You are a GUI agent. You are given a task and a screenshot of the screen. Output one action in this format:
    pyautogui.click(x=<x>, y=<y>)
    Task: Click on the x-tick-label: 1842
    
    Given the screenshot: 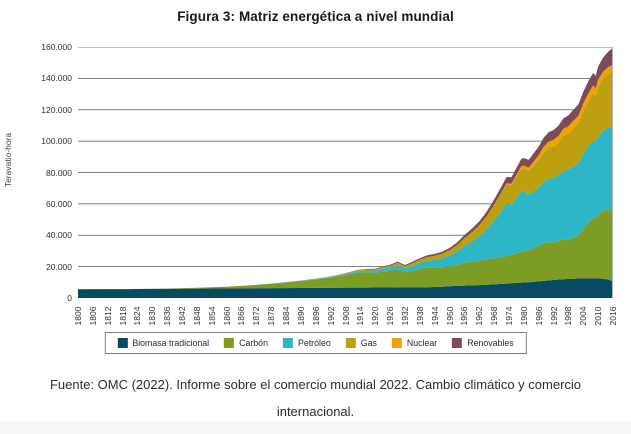 What is the action you would take?
    pyautogui.click(x=182, y=316)
    